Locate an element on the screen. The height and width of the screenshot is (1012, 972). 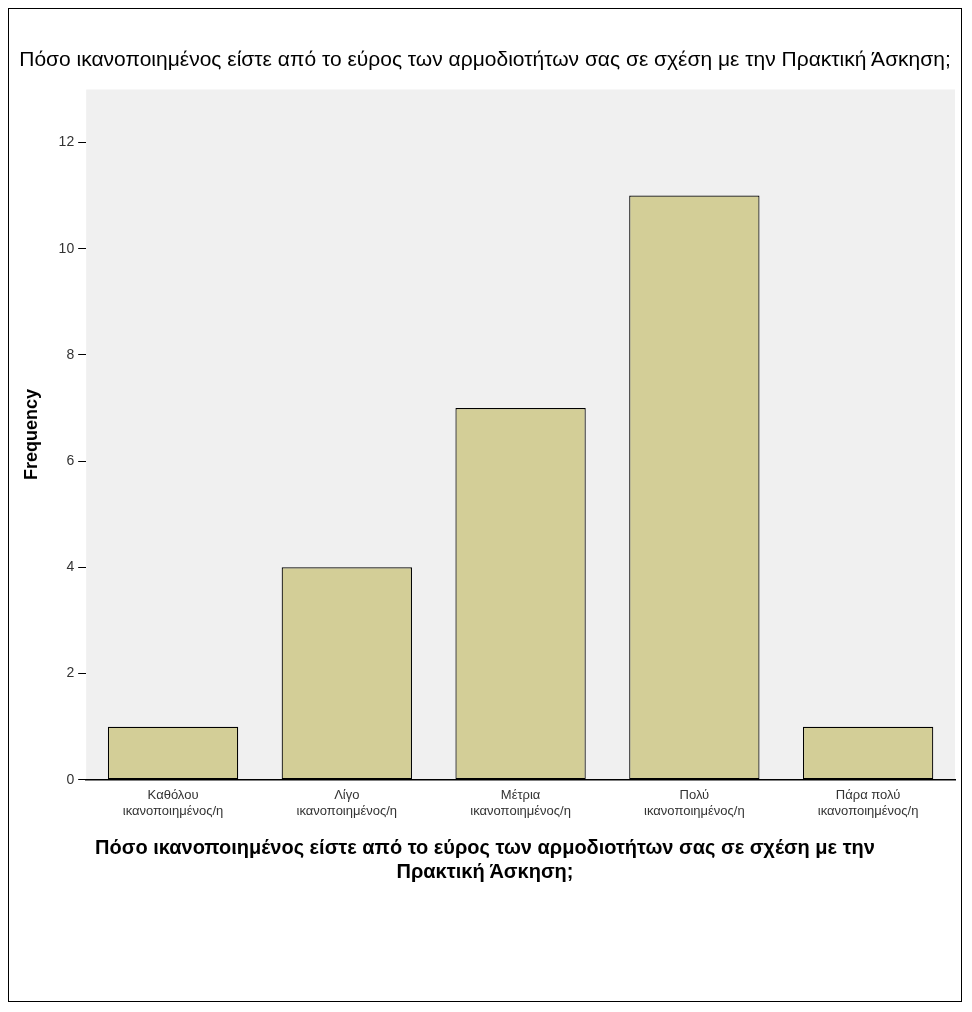
y-tick-label: 0 is located at coordinates (70, 778).